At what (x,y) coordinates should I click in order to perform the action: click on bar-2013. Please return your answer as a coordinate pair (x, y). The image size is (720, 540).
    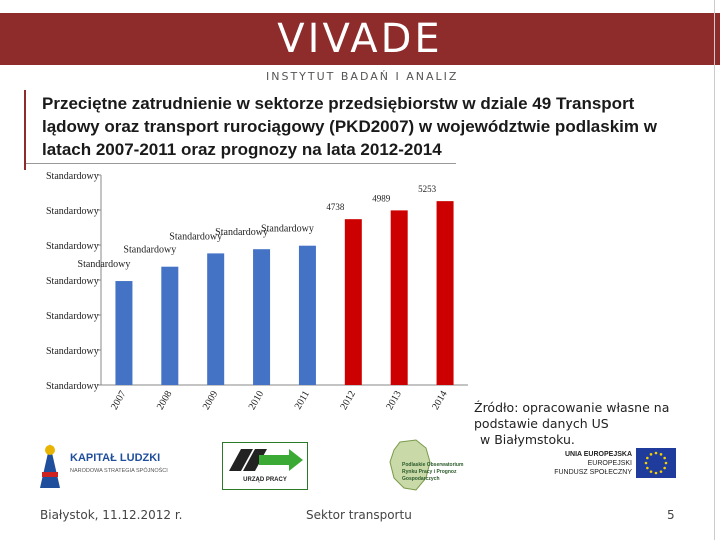
    Looking at the image, I should click on (399, 297).